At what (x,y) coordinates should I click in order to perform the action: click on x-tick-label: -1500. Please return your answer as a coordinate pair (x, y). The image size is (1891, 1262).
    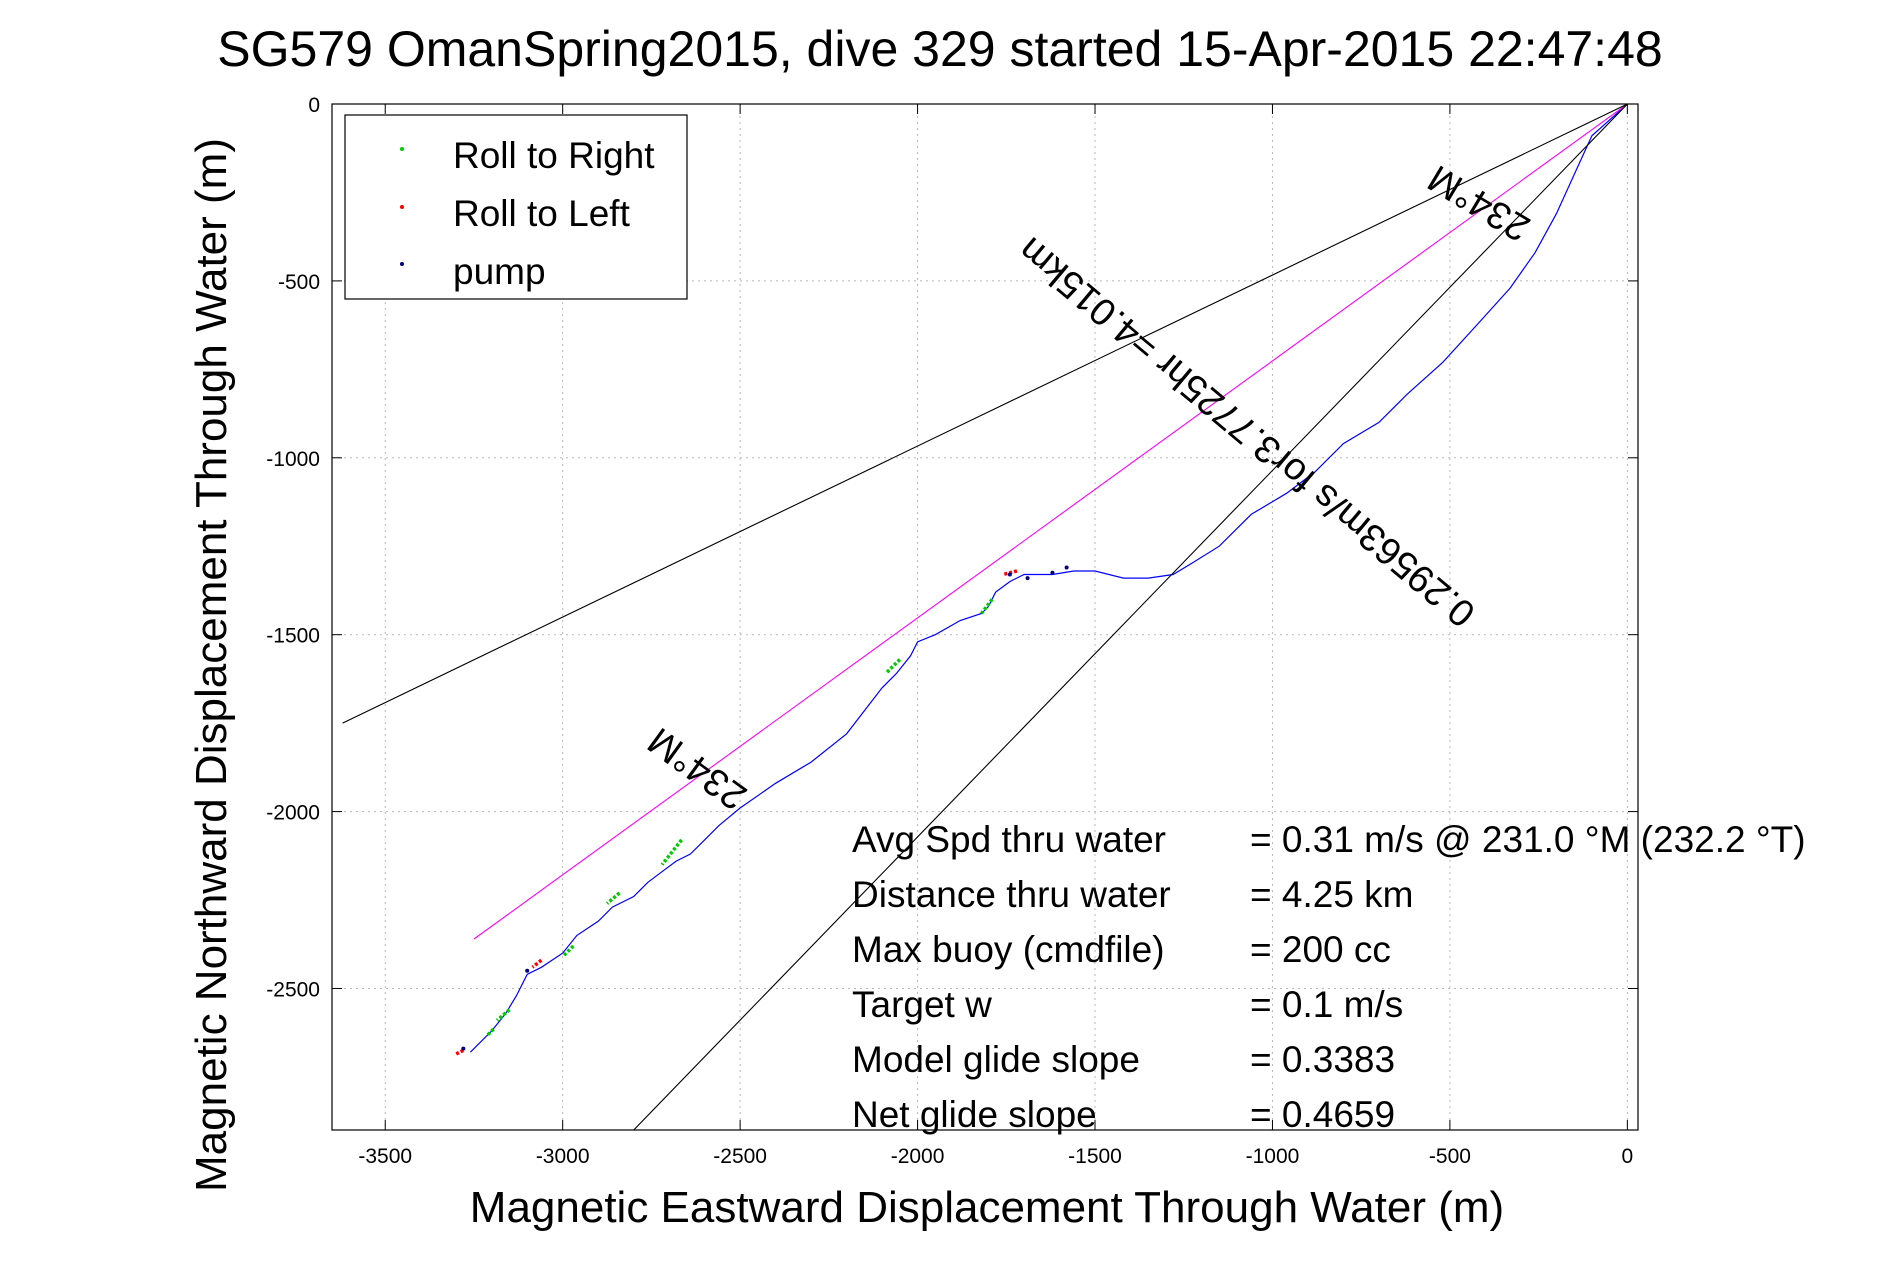
    Looking at the image, I should click on (1095, 1156).